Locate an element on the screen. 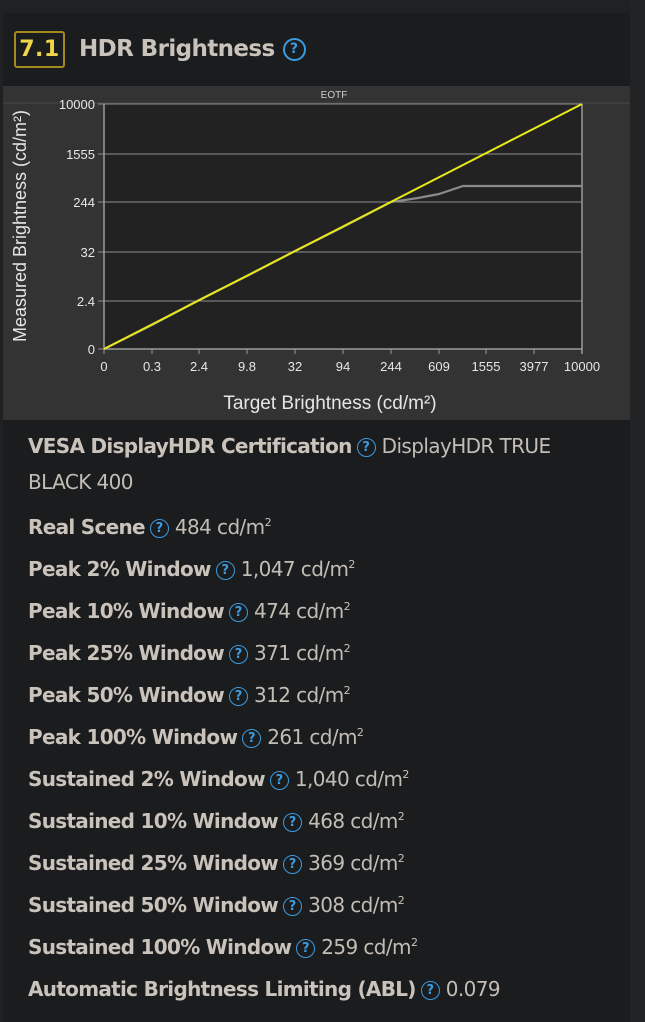  spec-row-real-scene: Real Scene? 484 cd/m2 is located at coordinates (150, 527).